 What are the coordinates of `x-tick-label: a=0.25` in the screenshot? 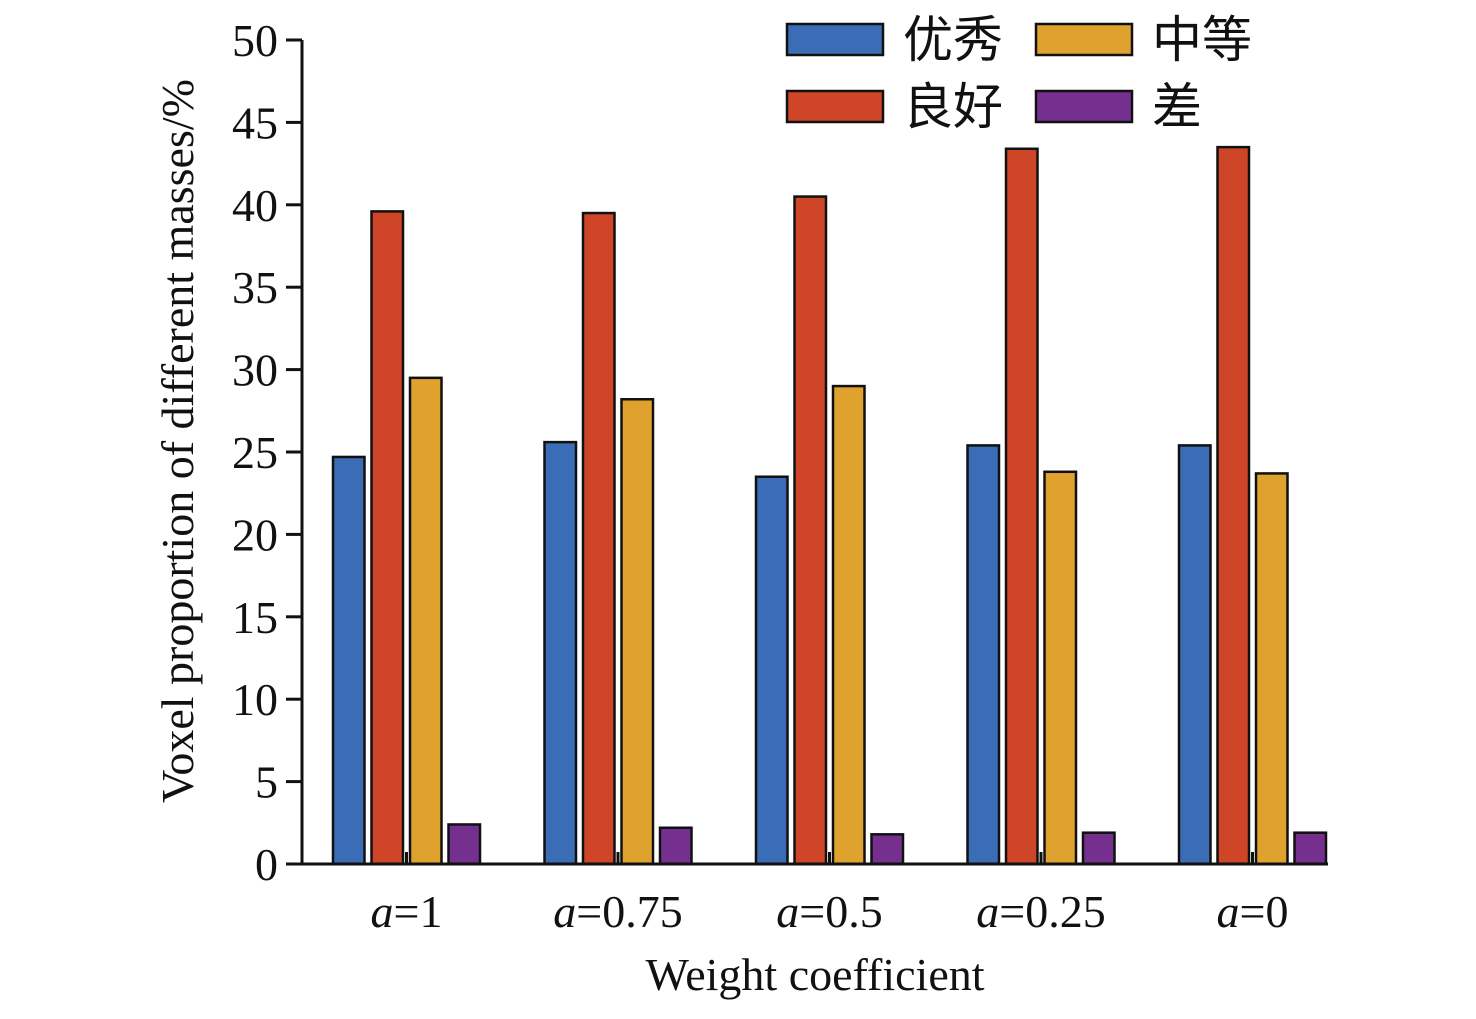 It's located at (1040, 911).